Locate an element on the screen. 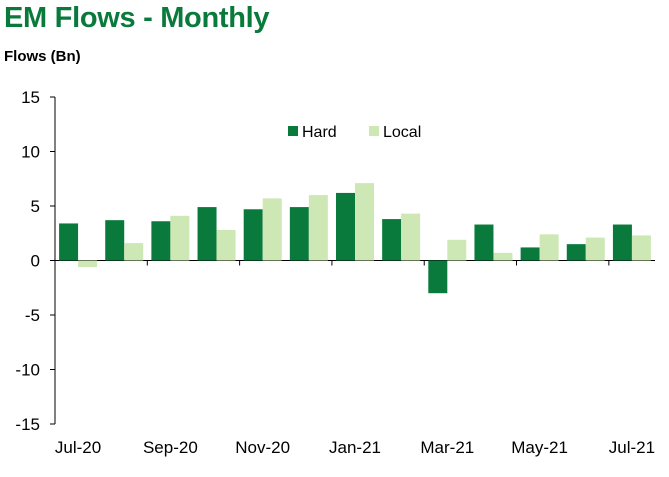 Image resolution: width=669 pixels, height=477 pixels. x-tick-label: Jul-21 is located at coordinates (632, 447).